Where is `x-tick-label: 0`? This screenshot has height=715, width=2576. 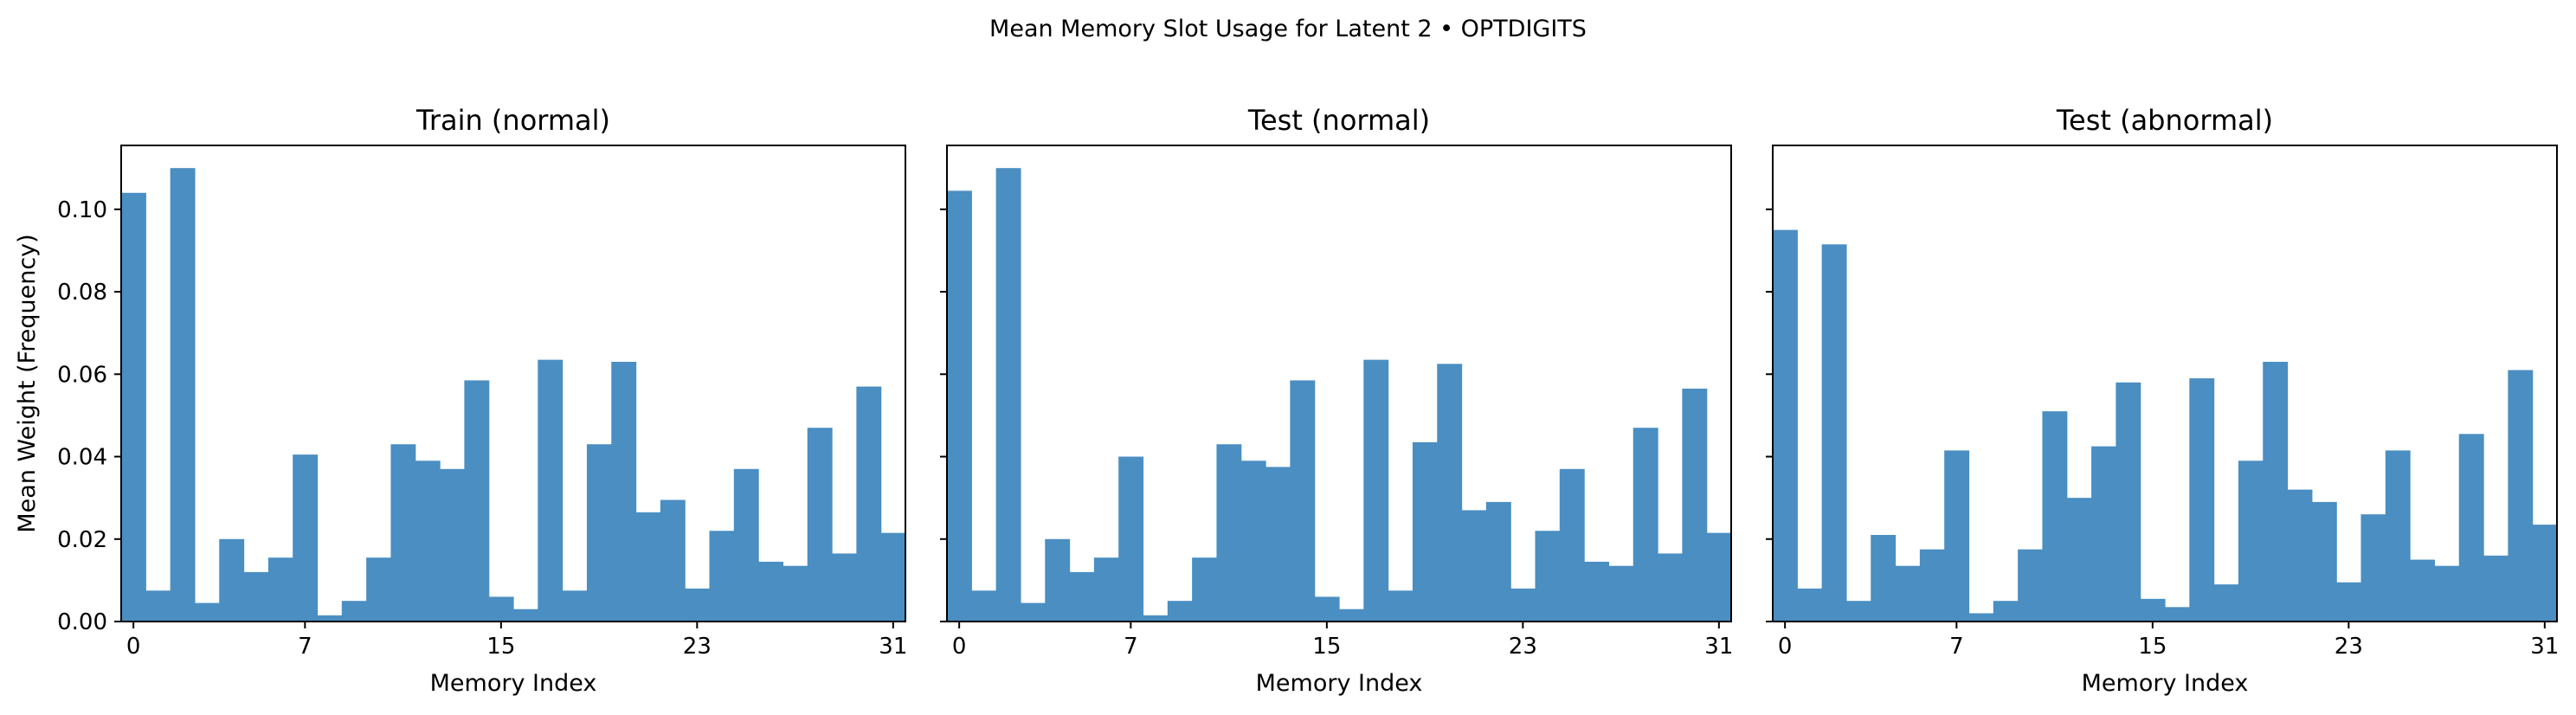 x-tick-label: 0 is located at coordinates (133, 647).